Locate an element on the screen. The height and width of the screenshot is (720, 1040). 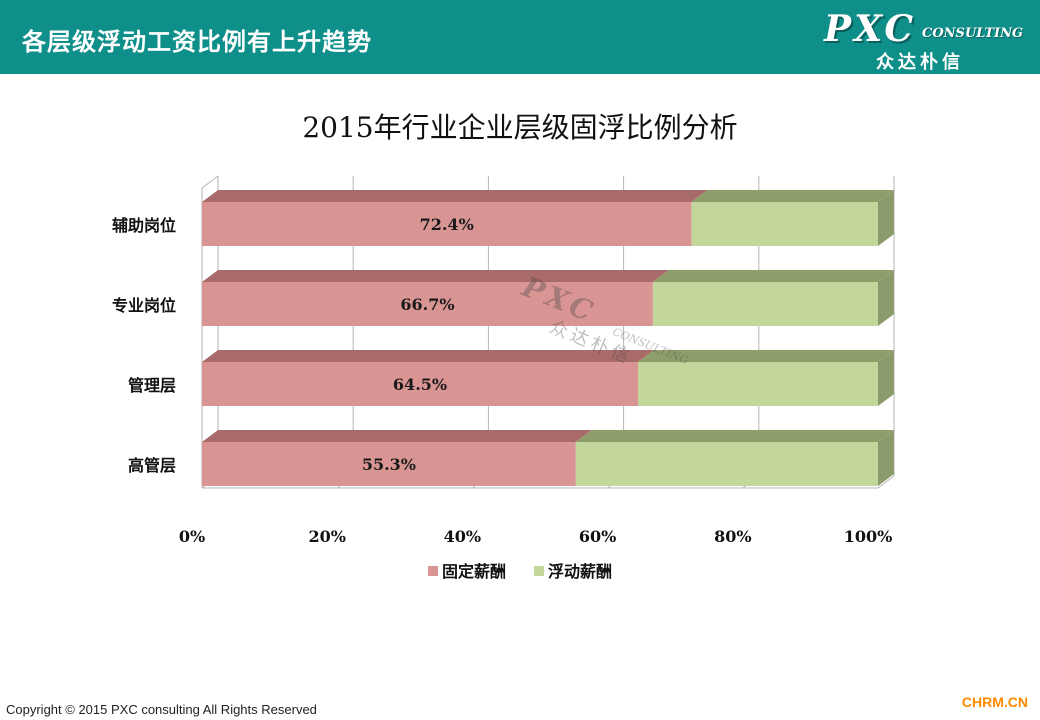
category-label: 专业岗位 is located at coordinates (144, 305).